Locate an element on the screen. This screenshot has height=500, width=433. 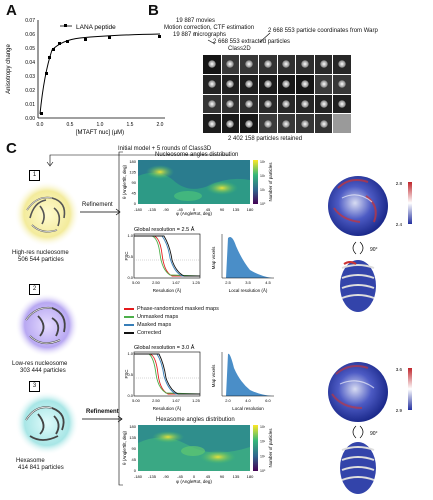
a-ytick: 0.00 is located at coordinates (30, 119).